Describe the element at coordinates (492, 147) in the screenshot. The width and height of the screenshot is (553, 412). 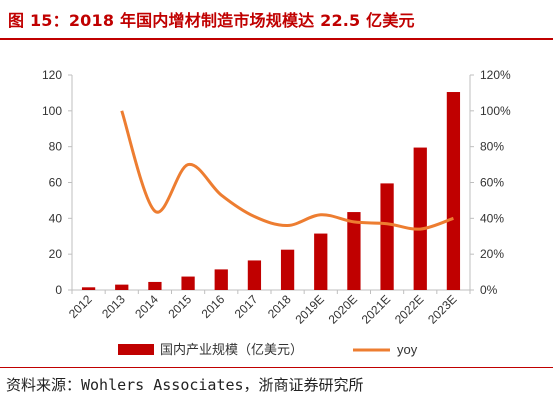
I see `y-right-tick-label: 80%` at that location.